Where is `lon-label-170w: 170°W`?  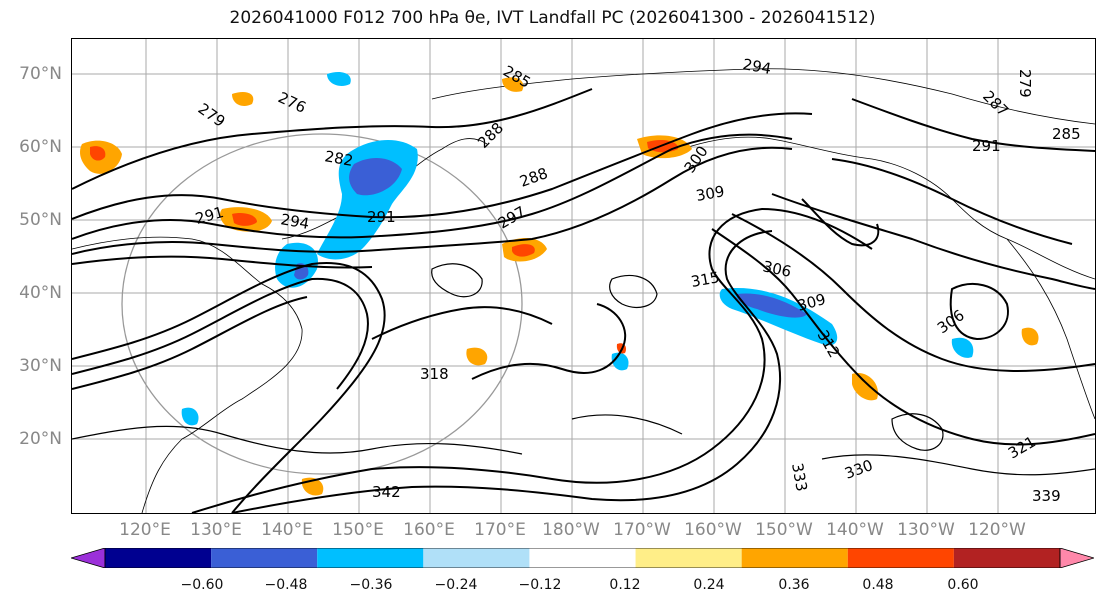
lon-label-170w: 170°W is located at coordinates (642, 530).